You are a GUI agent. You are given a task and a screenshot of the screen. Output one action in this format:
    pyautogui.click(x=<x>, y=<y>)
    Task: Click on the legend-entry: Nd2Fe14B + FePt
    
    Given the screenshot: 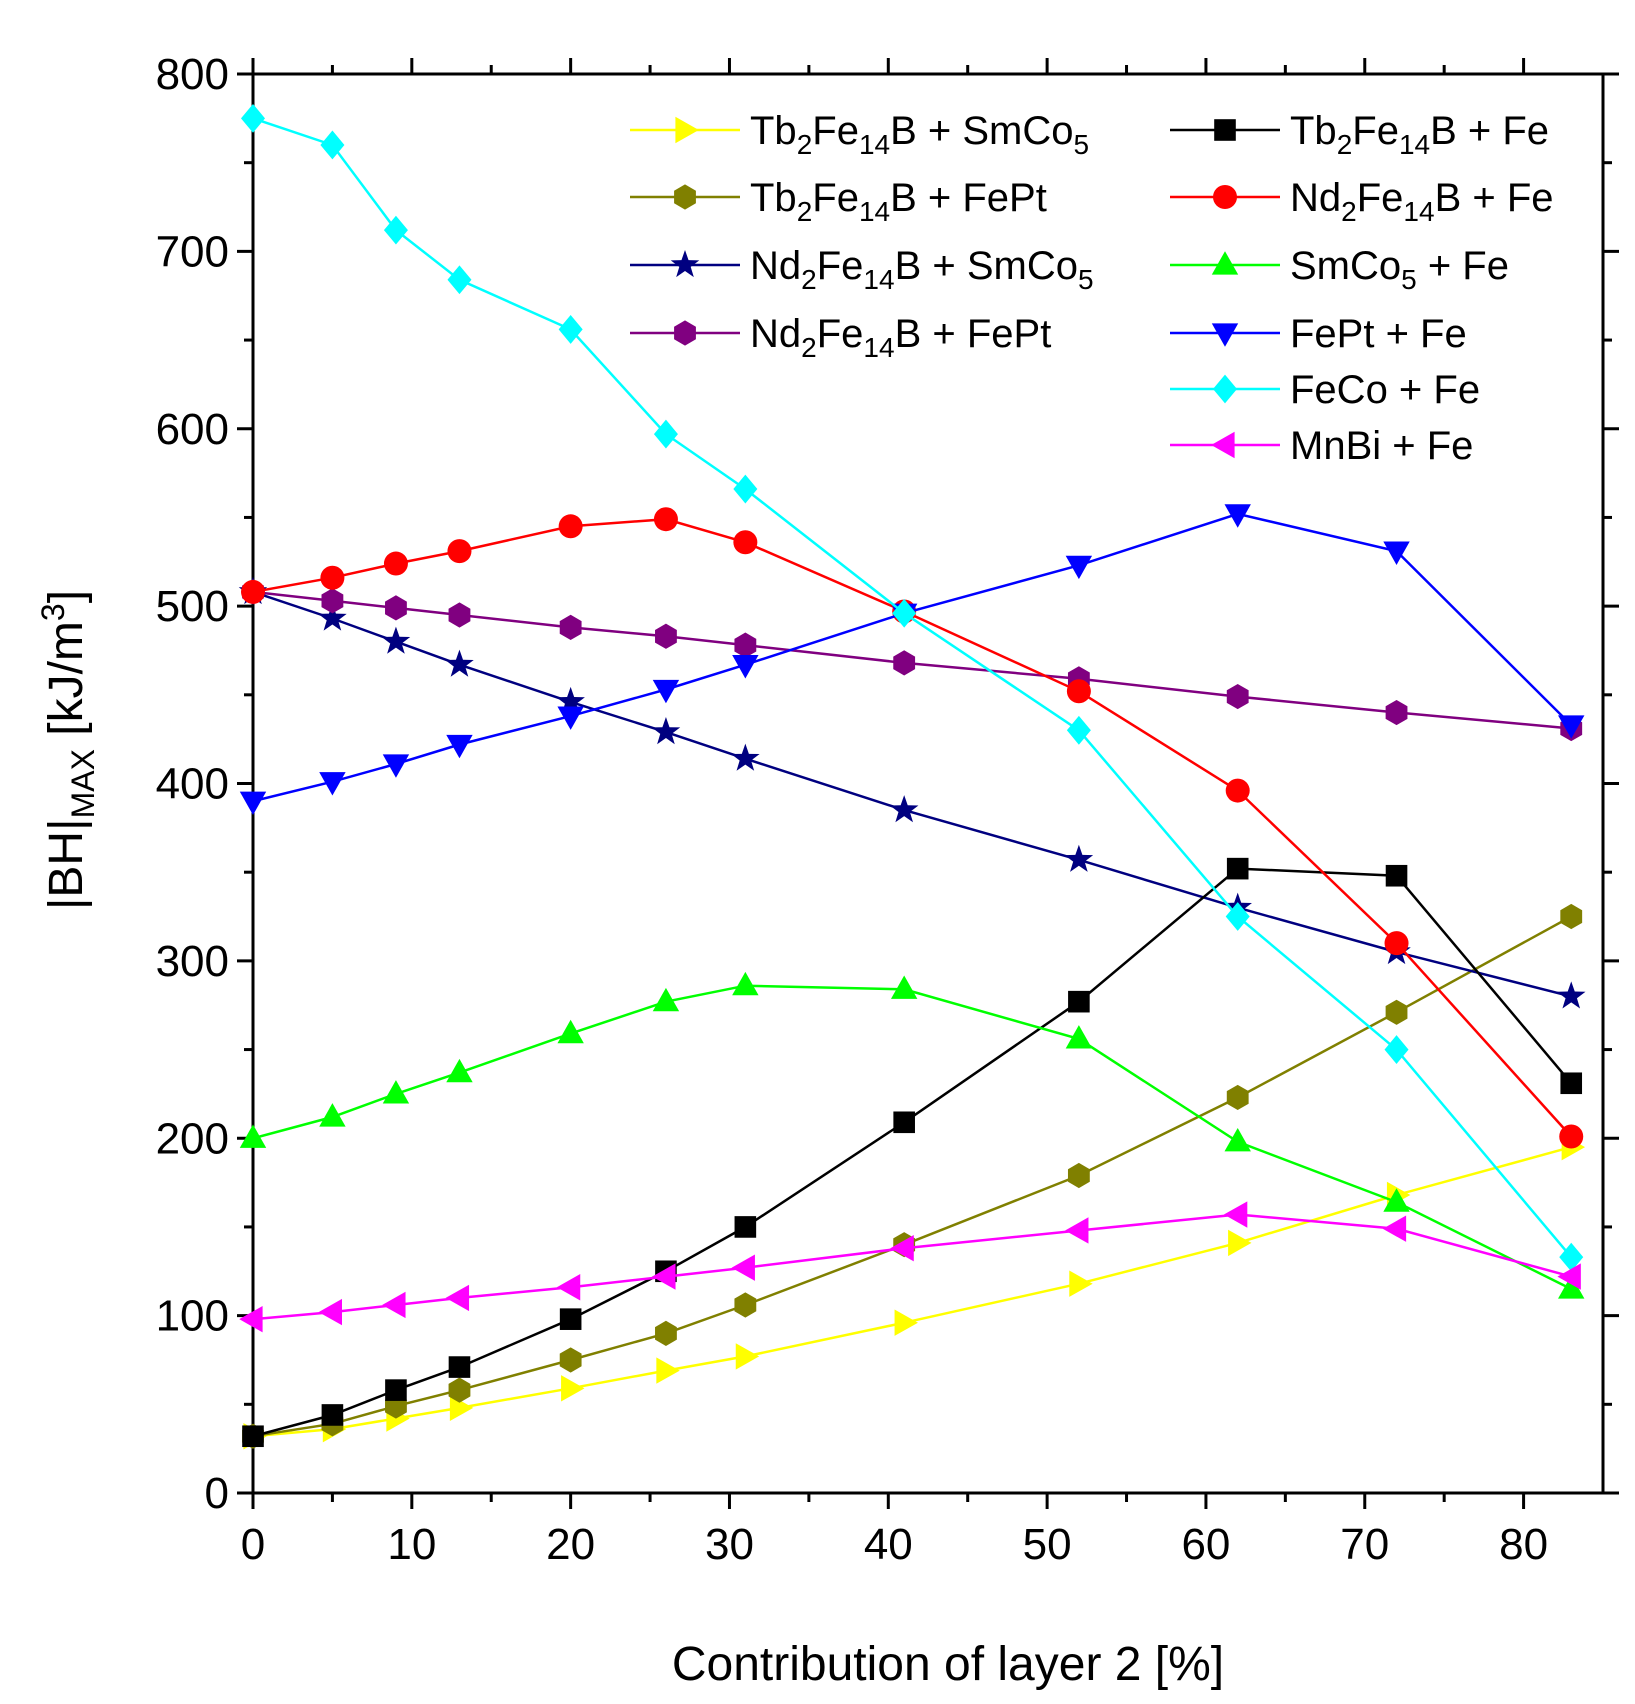 What is the action you would take?
    pyautogui.click(x=840, y=337)
    